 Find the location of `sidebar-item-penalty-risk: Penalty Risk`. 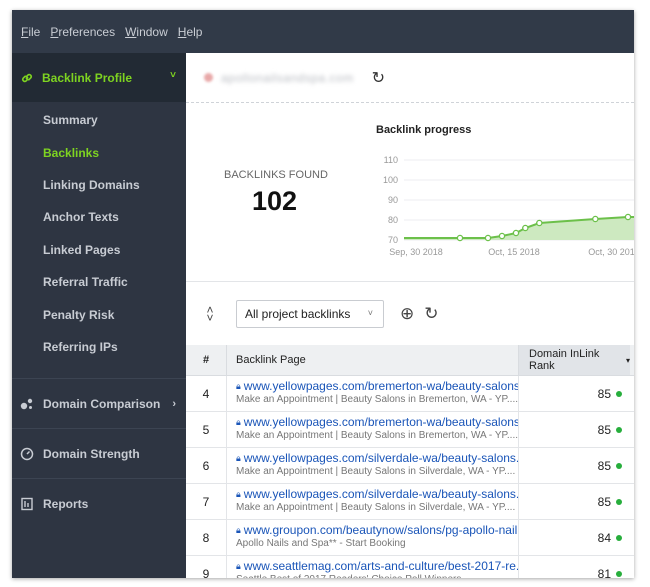

sidebar-item-penalty-risk: Penalty Risk is located at coordinates (79, 314).